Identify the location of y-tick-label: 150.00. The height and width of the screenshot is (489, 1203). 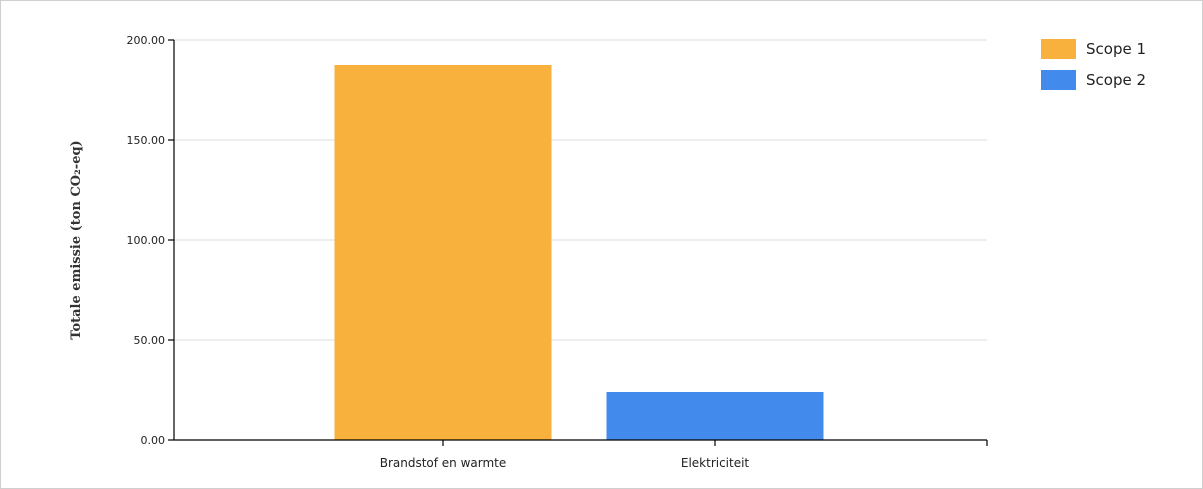
(146, 140).